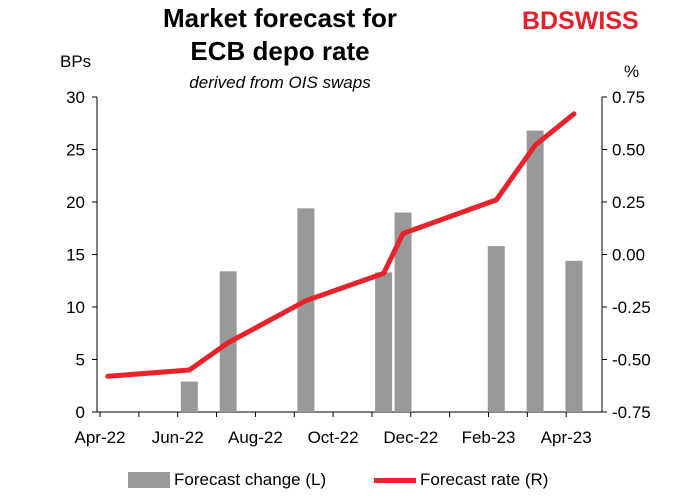  Describe the element at coordinates (395, 480) in the screenshot. I see `legend-line-swatch` at that location.